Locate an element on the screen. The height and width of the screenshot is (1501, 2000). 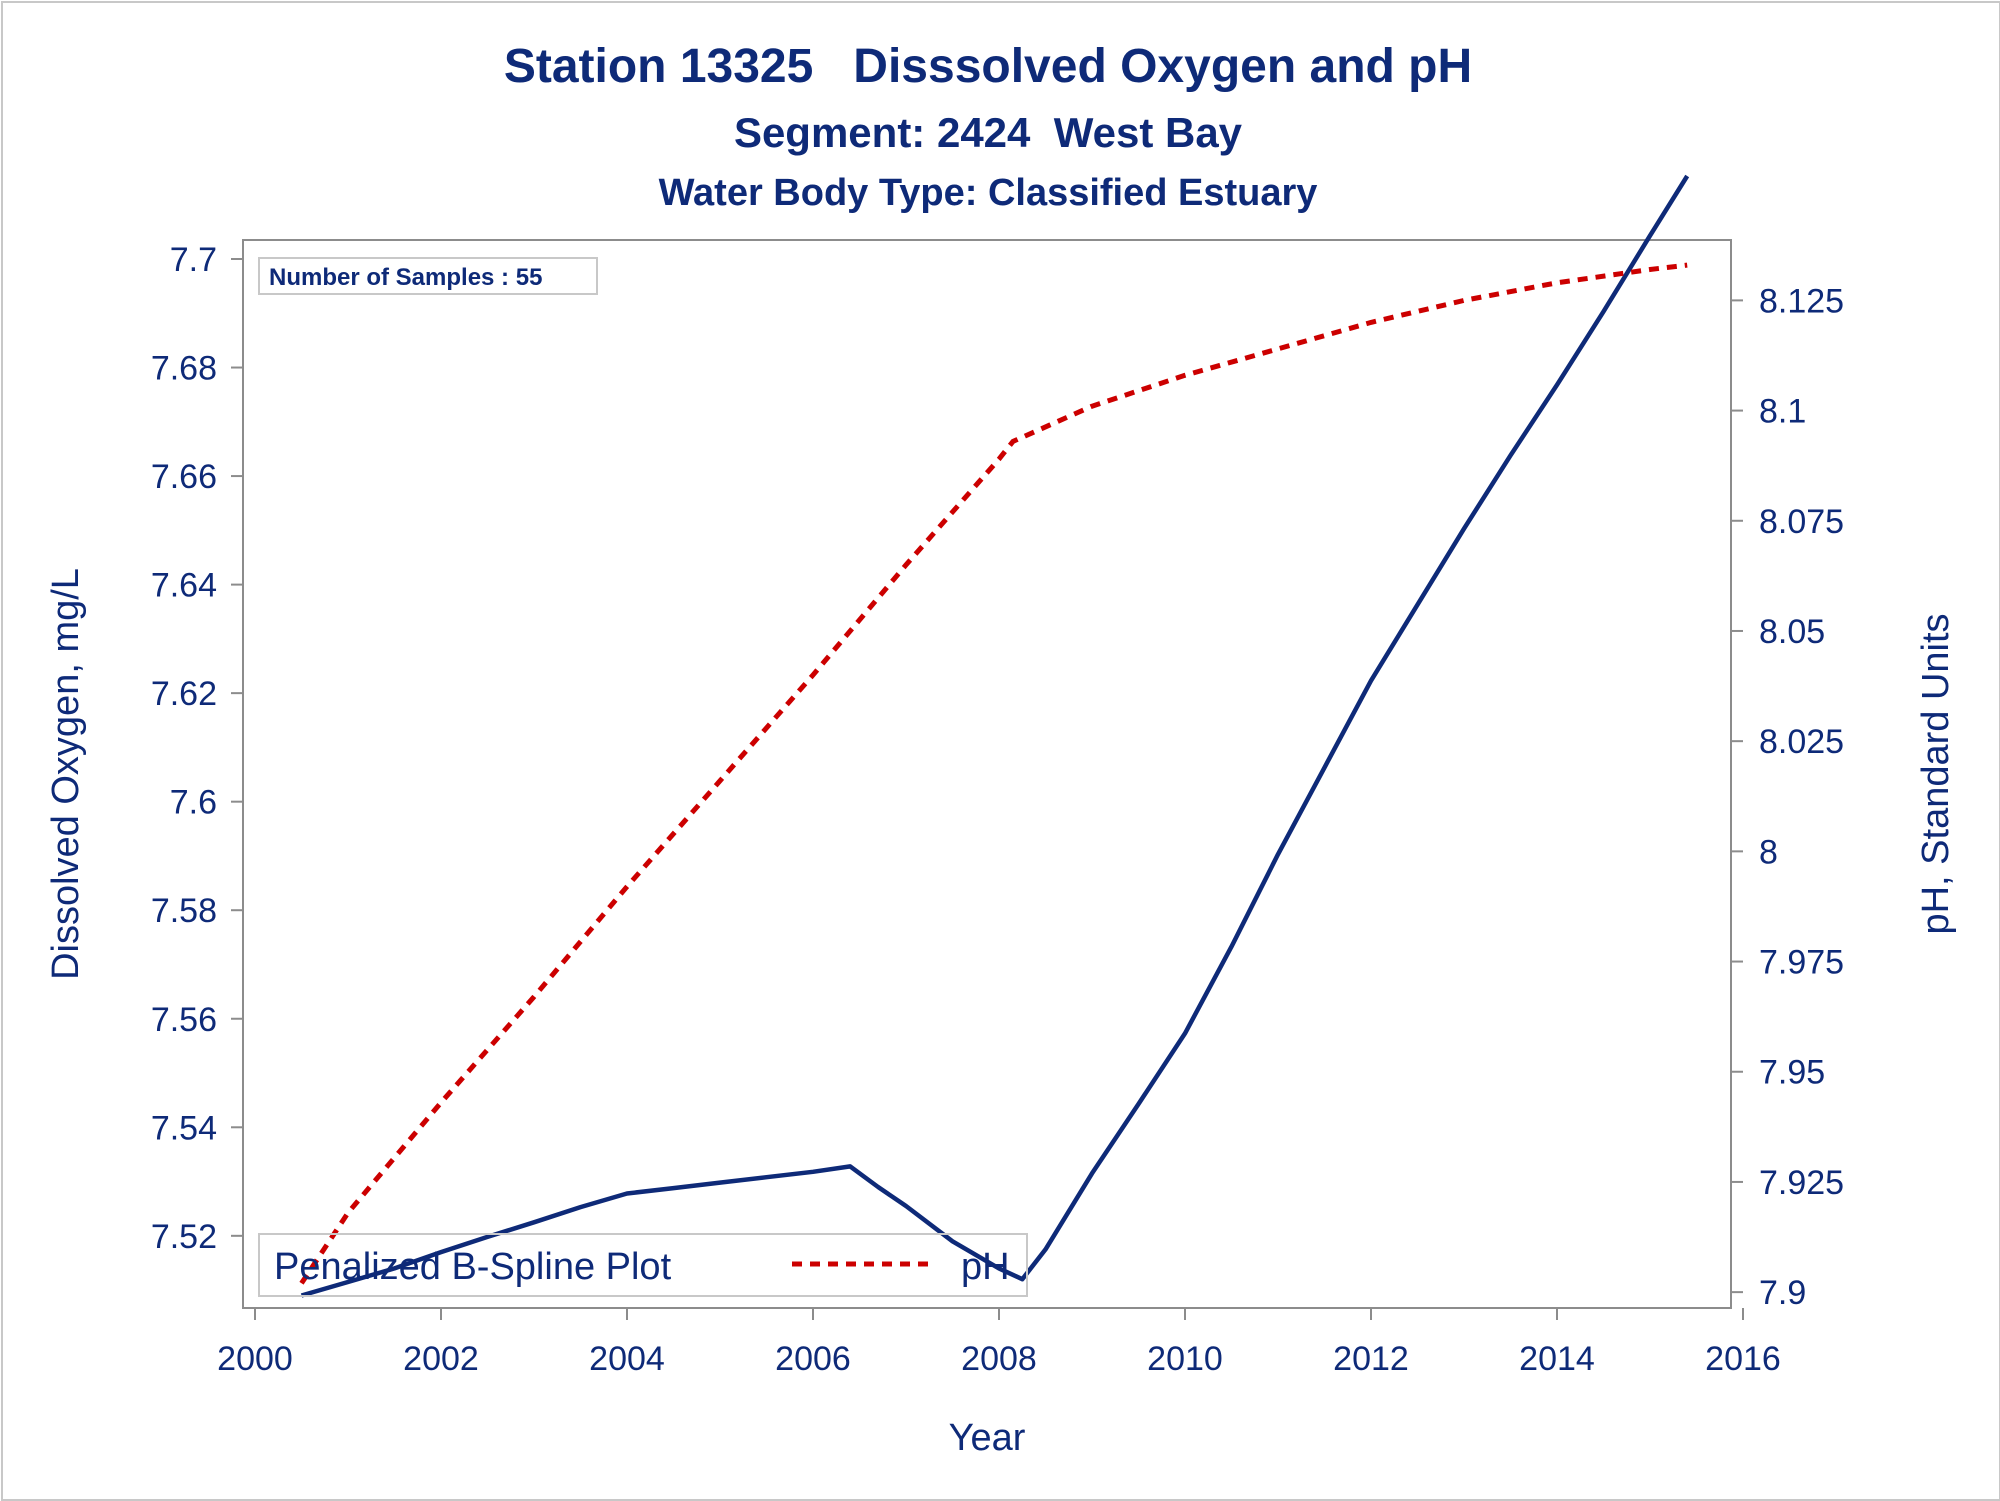
x-tick-label: 2006 is located at coordinates (813, 1359).